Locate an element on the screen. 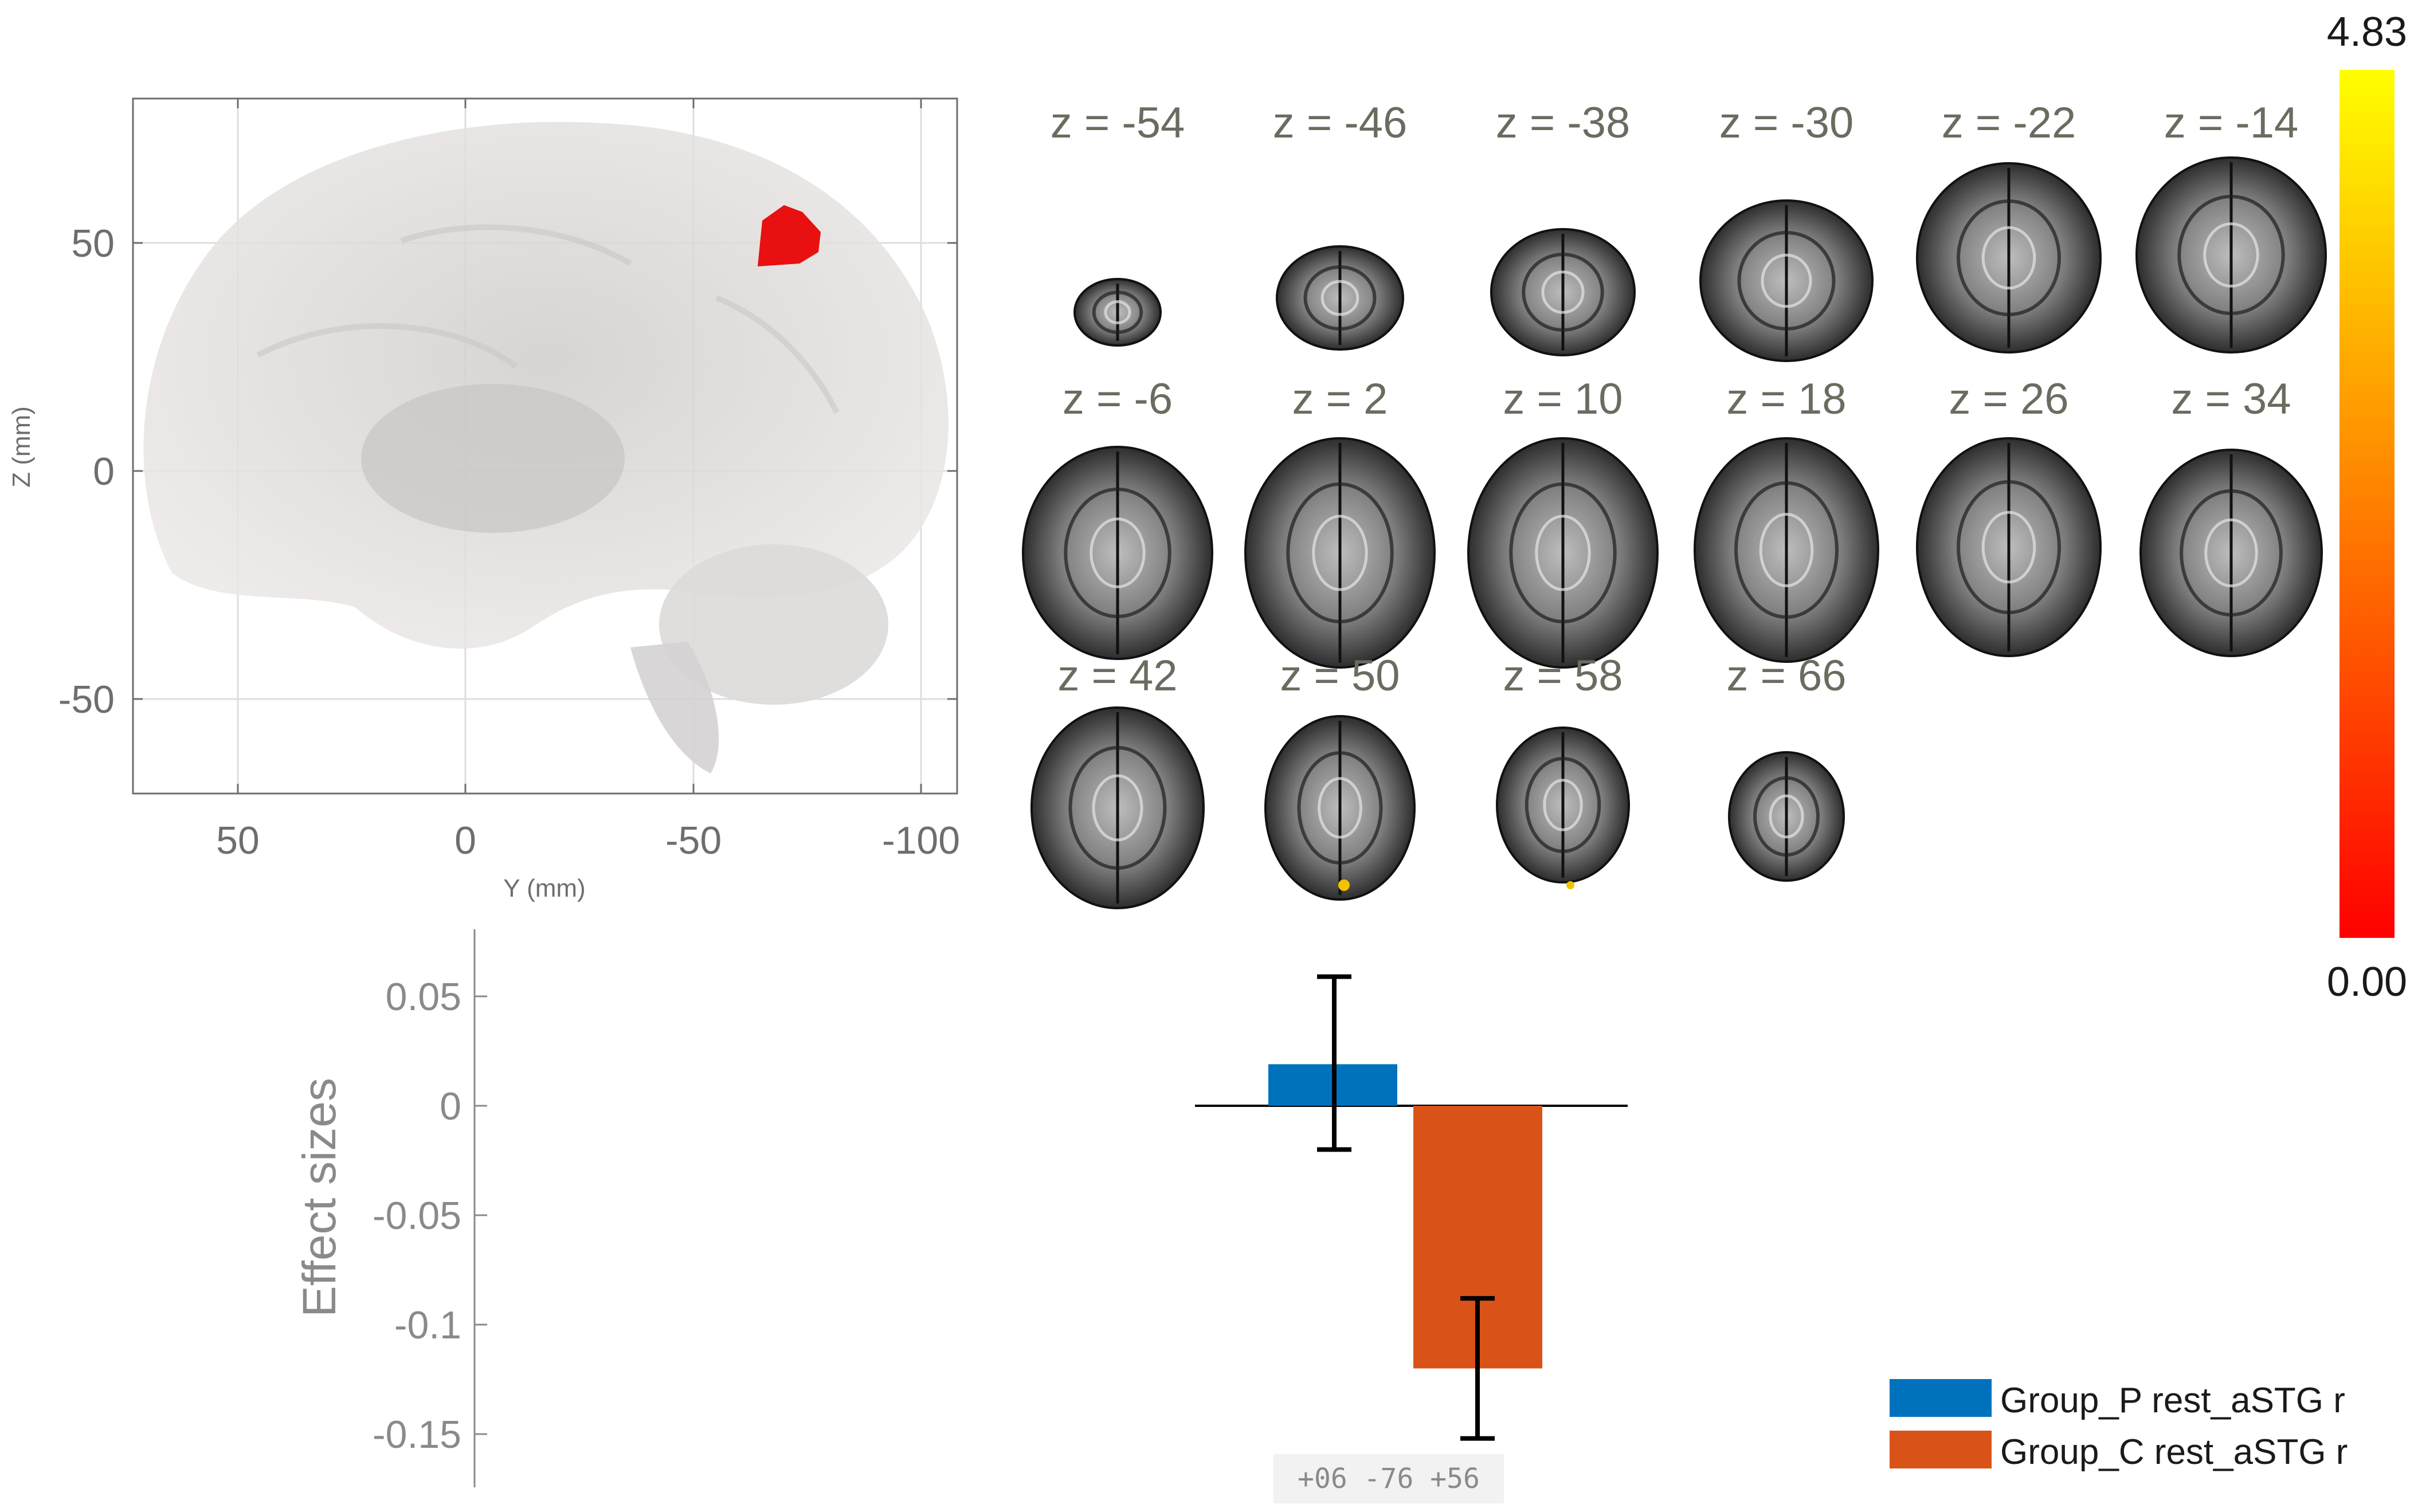 This screenshot has height=1512, width=2414. coordinate-label-box is located at coordinates (1388, 1479).